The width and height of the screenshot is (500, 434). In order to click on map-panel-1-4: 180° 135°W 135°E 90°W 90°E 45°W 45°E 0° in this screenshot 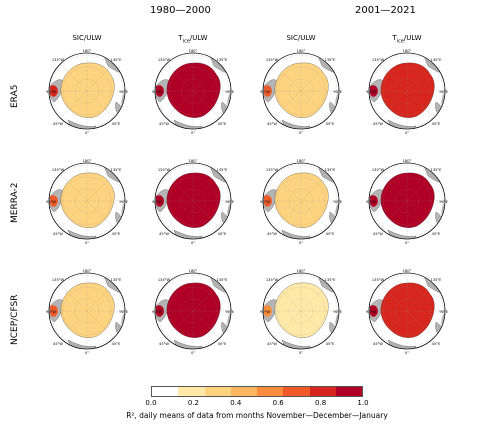, I will do `click(407, 91)`.